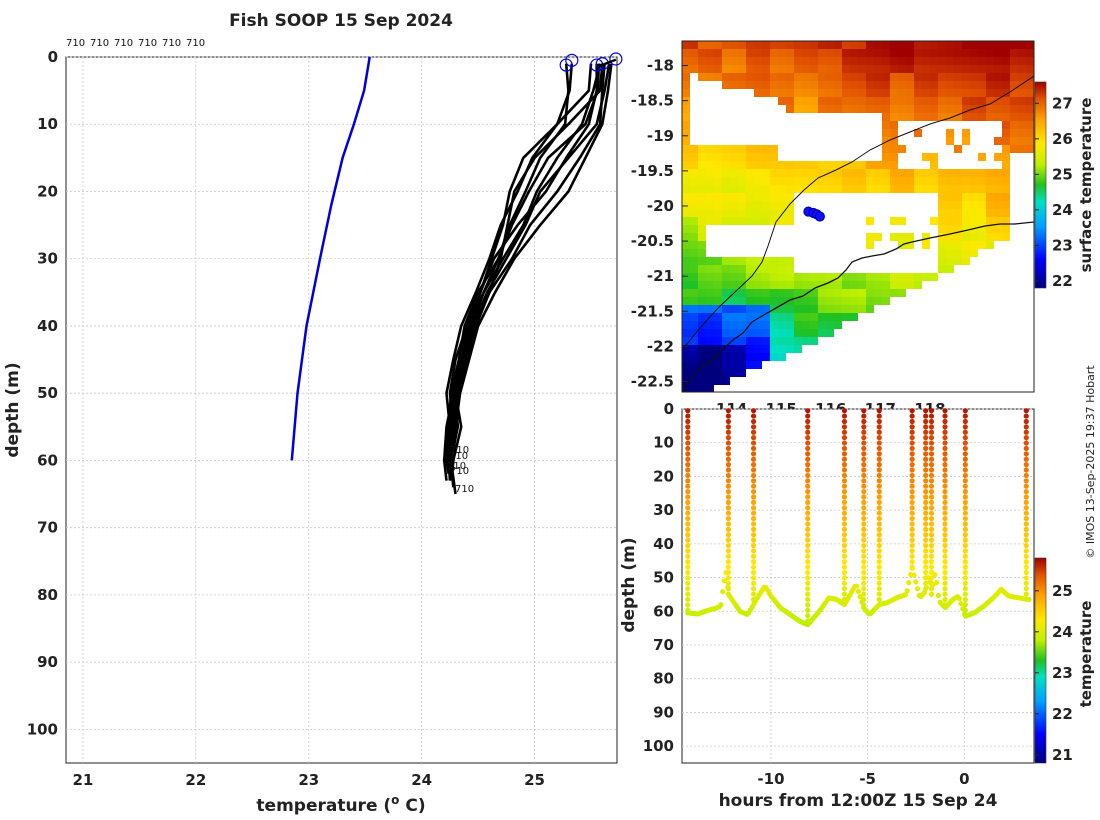 Image resolution: width=1100 pixels, height=820 pixels. Describe the element at coordinates (421, 780) in the screenshot. I see `x-tick-label: 24` at that location.